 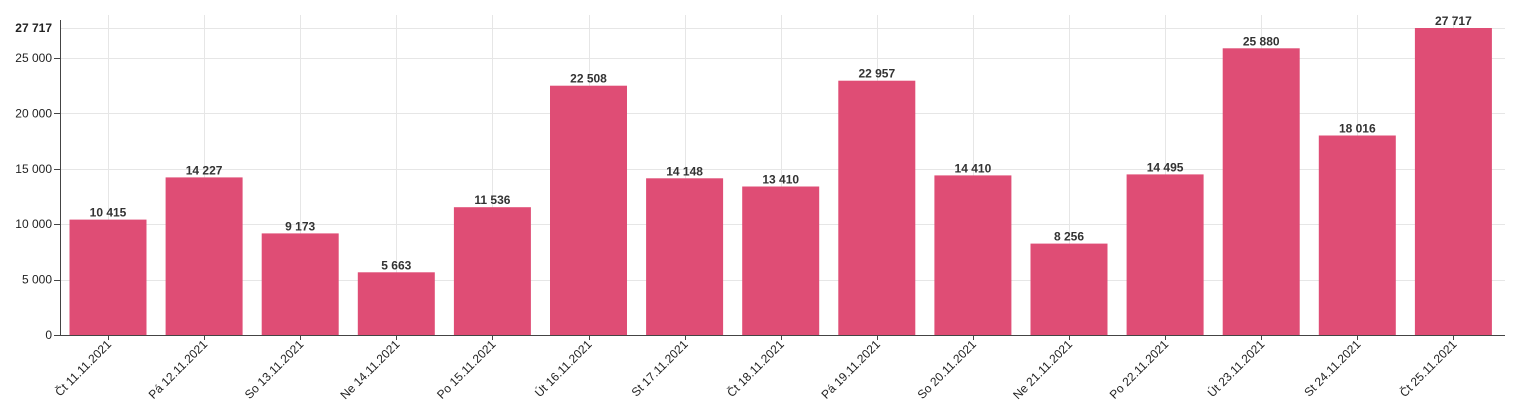 What do you see at coordinates (1139, 369) in the screenshot?
I see `x-tick-label: Po 22.11.2021` at bounding box center [1139, 369].